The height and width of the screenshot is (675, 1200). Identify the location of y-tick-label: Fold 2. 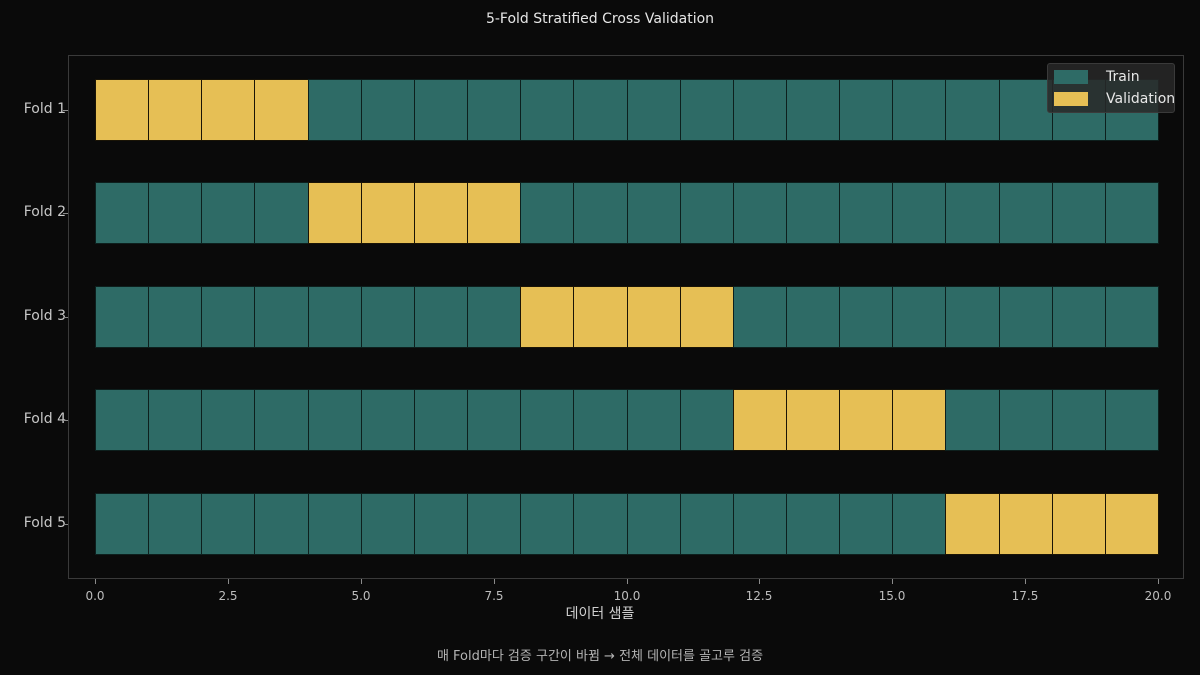
(44, 212).